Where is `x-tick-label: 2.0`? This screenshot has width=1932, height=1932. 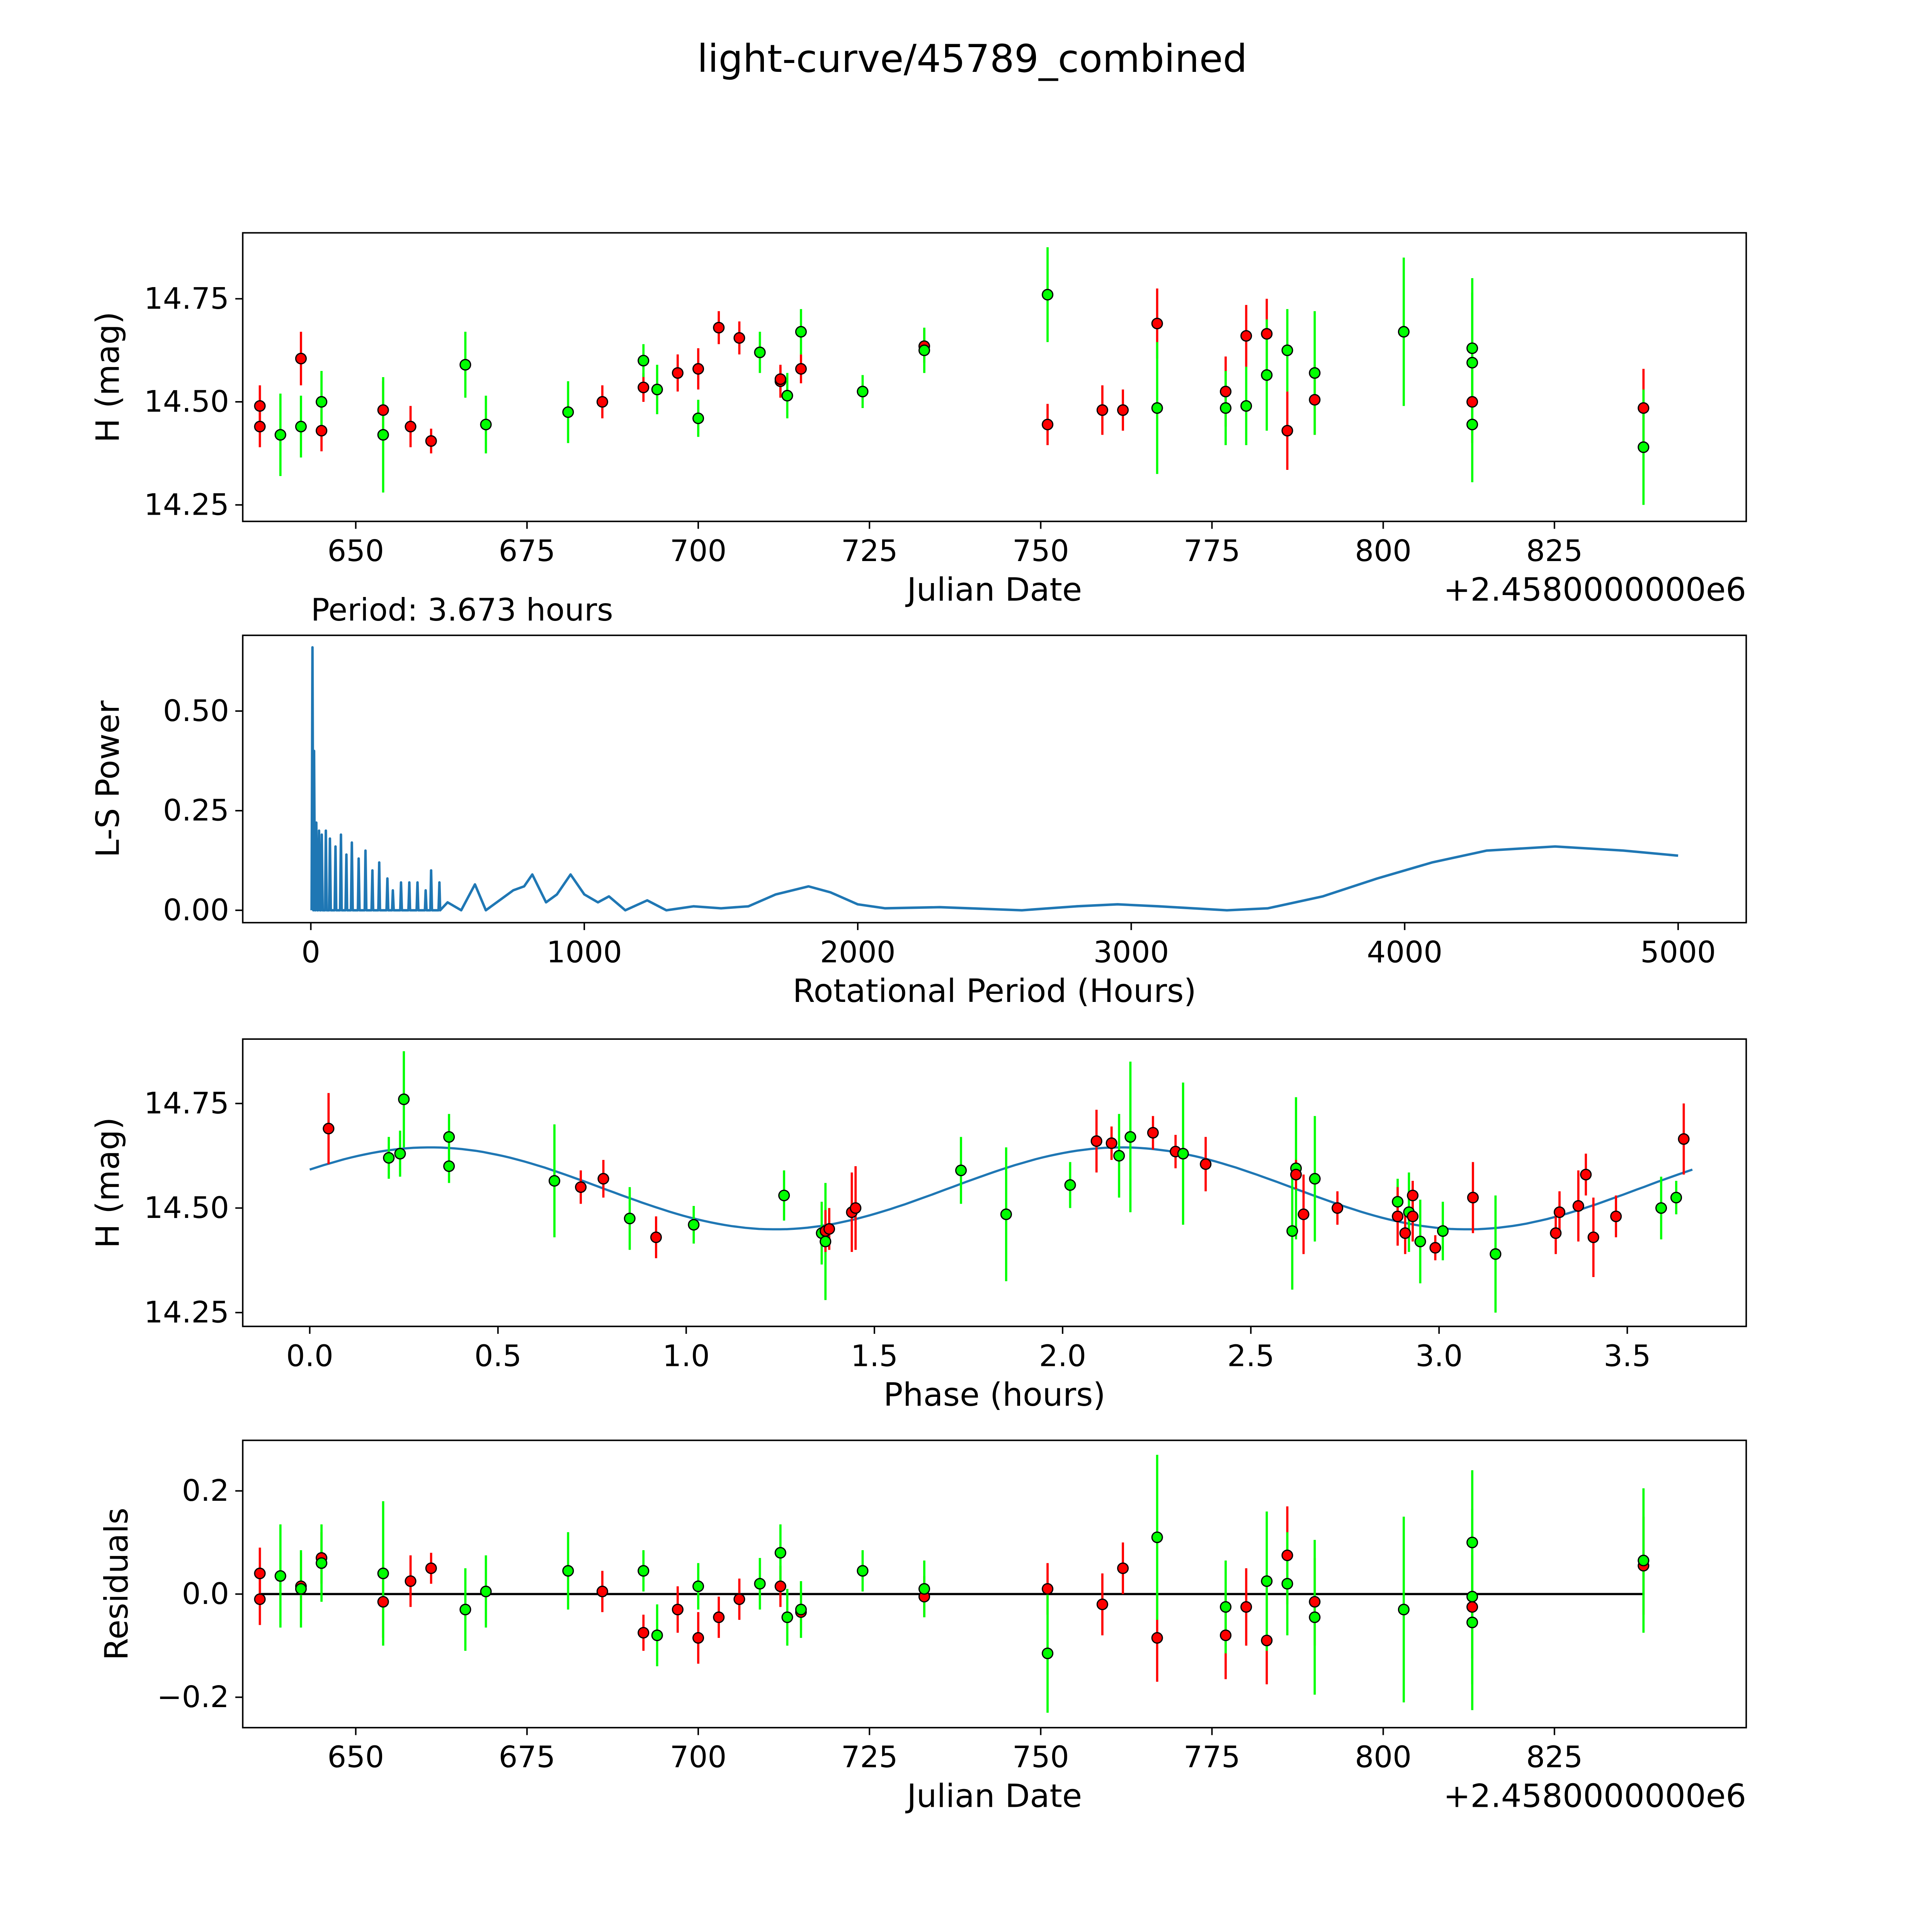
x-tick-label: 2.0 is located at coordinates (1063, 1356).